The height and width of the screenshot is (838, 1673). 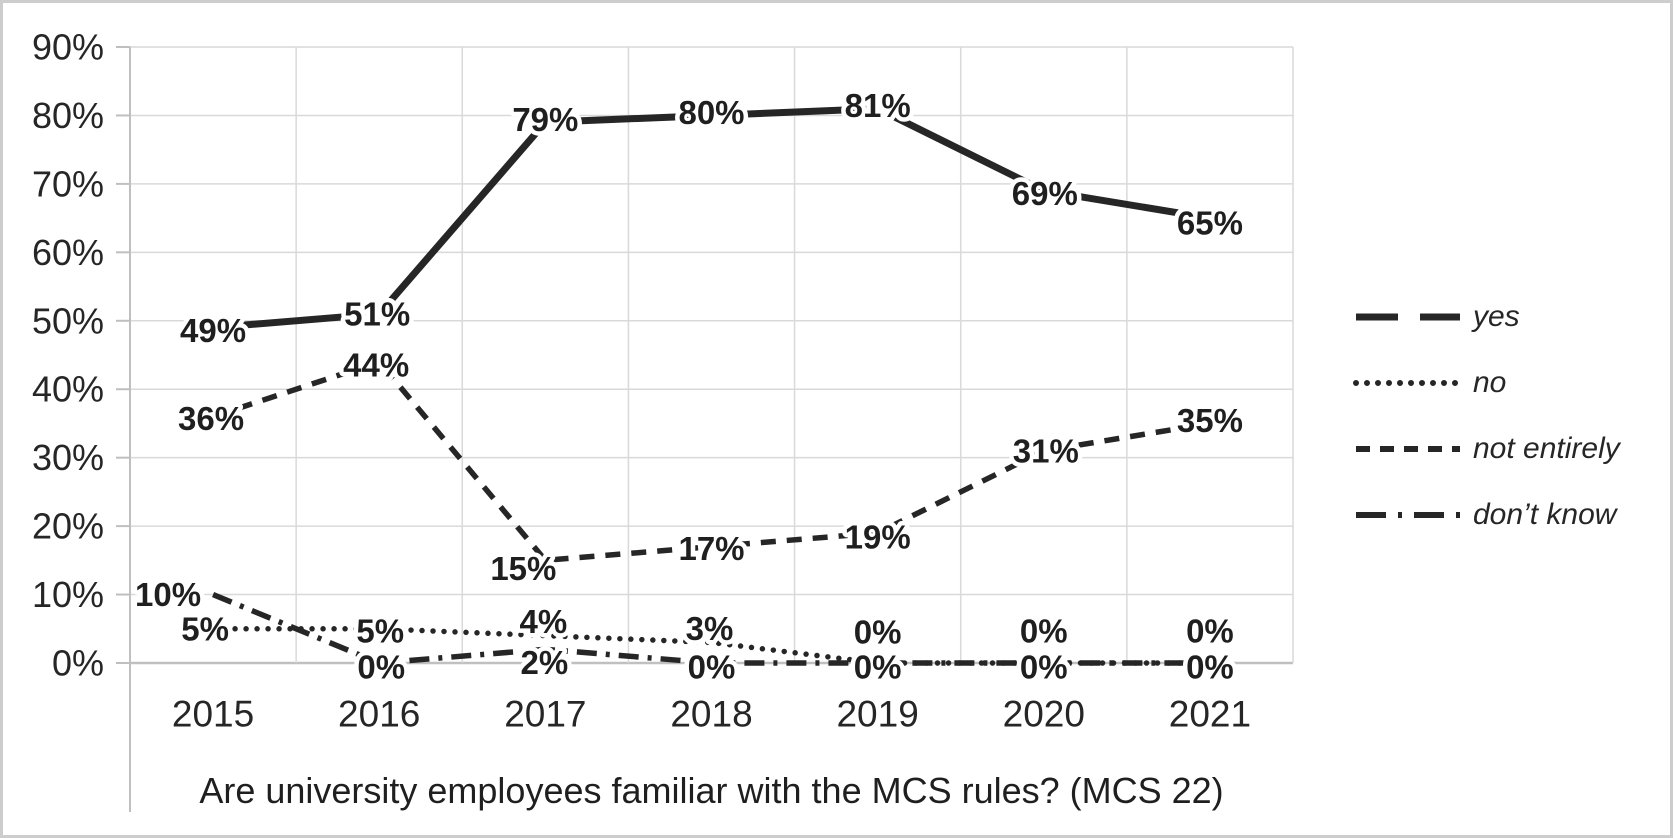 I want to click on legend-line-sample-no, so click(x=1408, y=383).